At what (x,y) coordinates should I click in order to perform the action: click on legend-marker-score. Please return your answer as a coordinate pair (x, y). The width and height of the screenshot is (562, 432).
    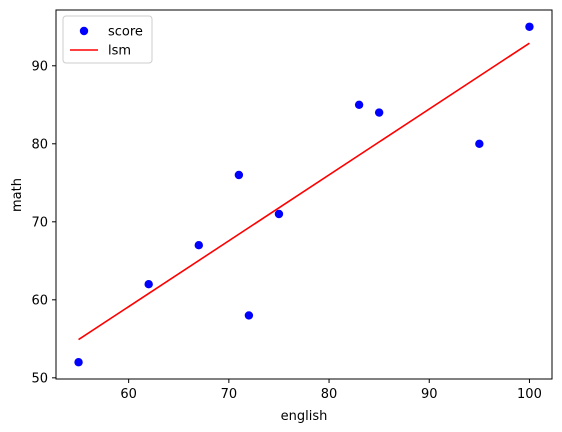
    Looking at the image, I should click on (84, 31).